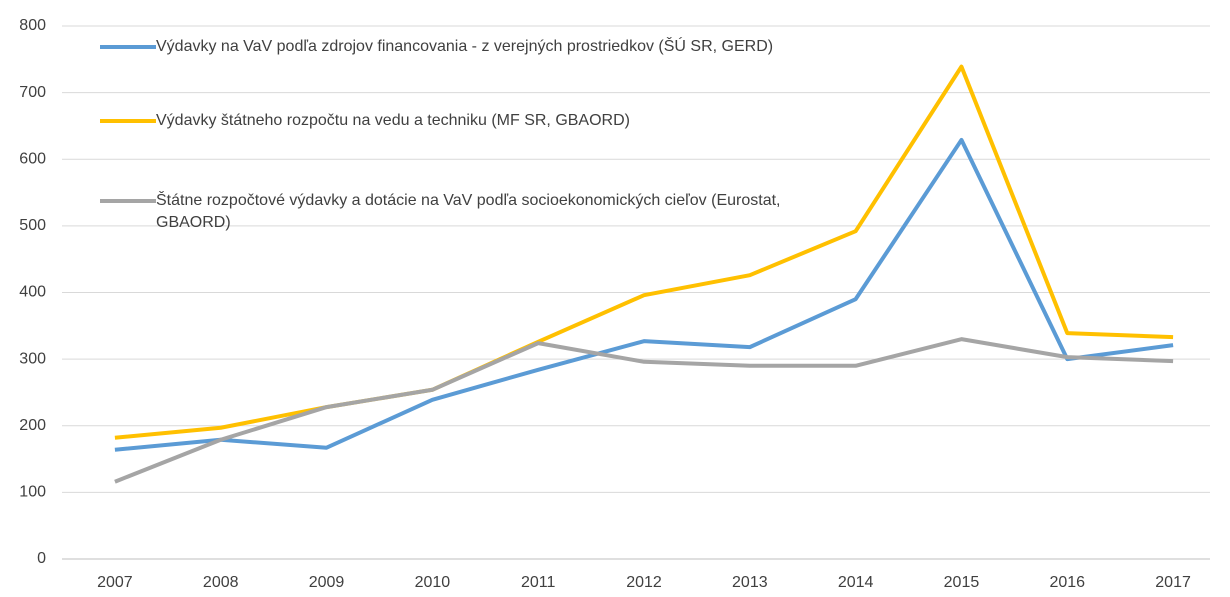  Describe the element at coordinates (1173, 582) in the screenshot. I see `x-tick-label: 2017` at that location.